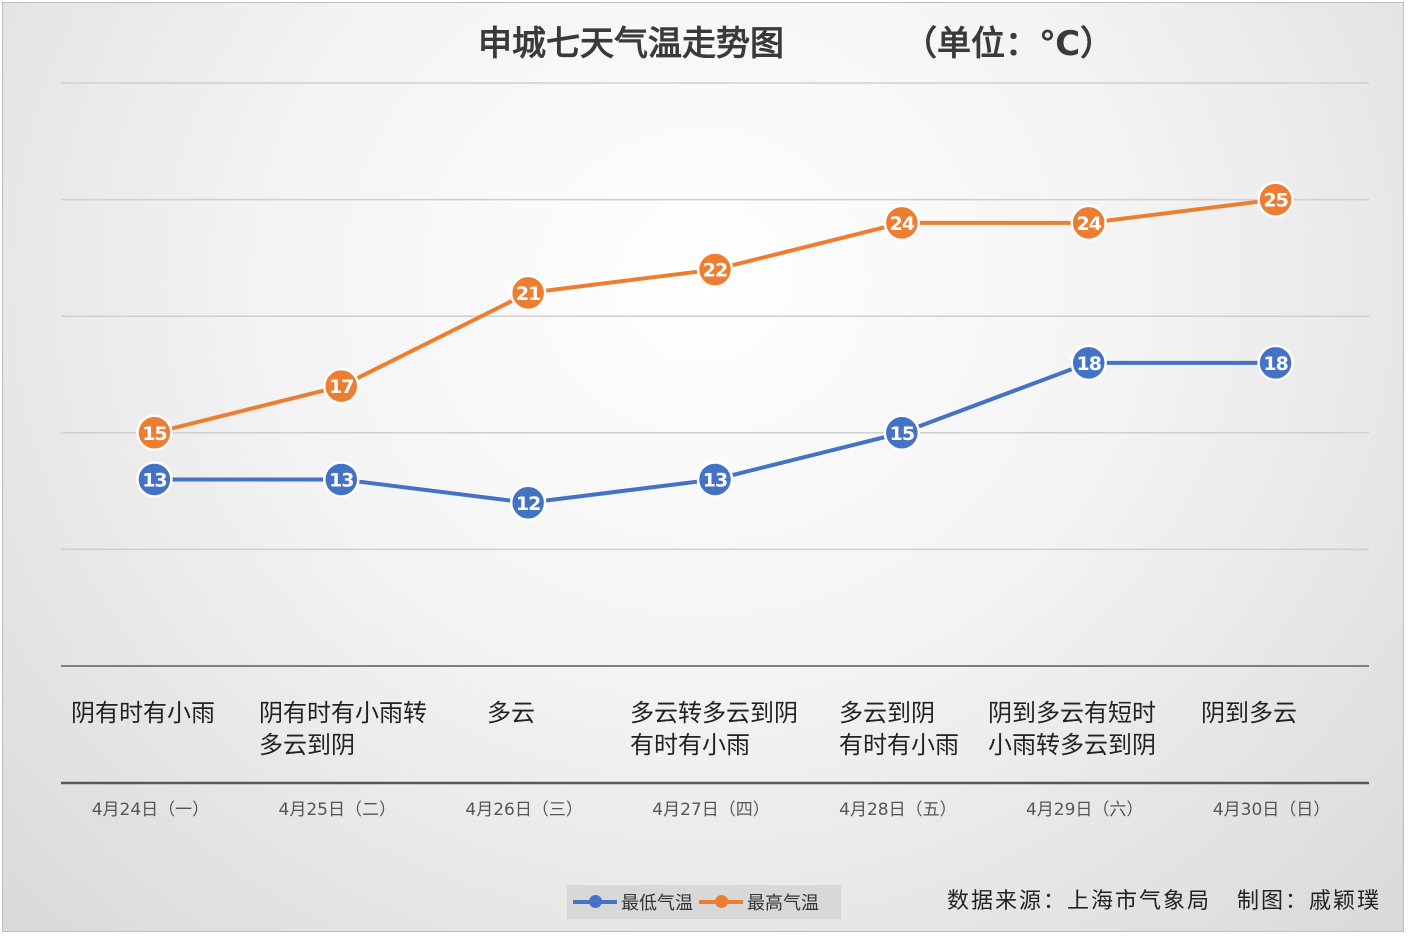 Image resolution: width=1408 pixels, height=936 pixels. What do you see at coordinates (657, 903) in the screenshot?
I see `legend-label-low: 最低气温` at bounding box center [657, 903].